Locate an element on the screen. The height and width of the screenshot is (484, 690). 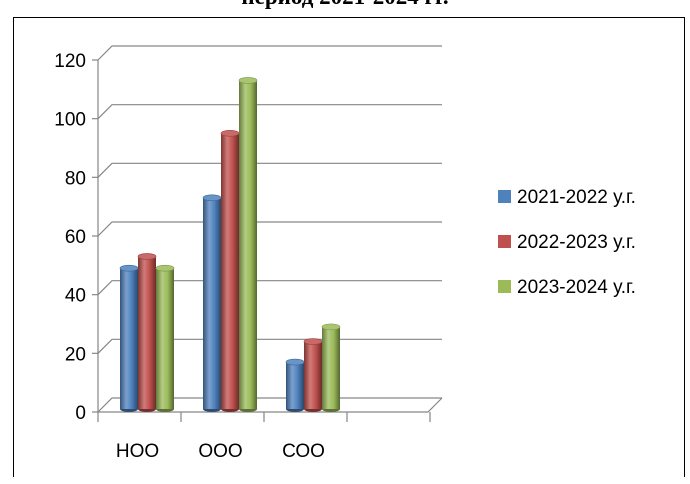
y-tick-label: 0 is located at coordinates (80, 413).